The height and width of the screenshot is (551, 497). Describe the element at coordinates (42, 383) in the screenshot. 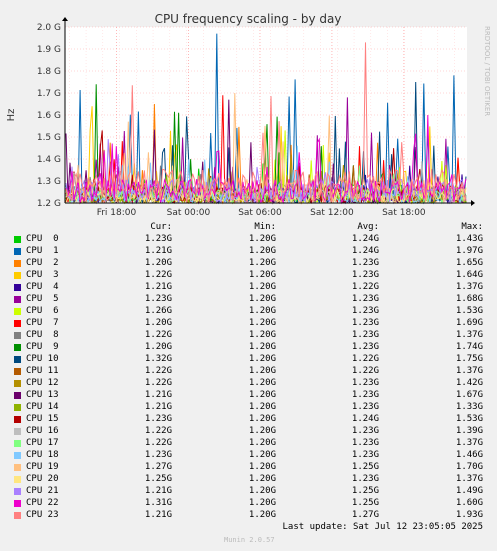

I see `legend-name: CPU 12` at that location.